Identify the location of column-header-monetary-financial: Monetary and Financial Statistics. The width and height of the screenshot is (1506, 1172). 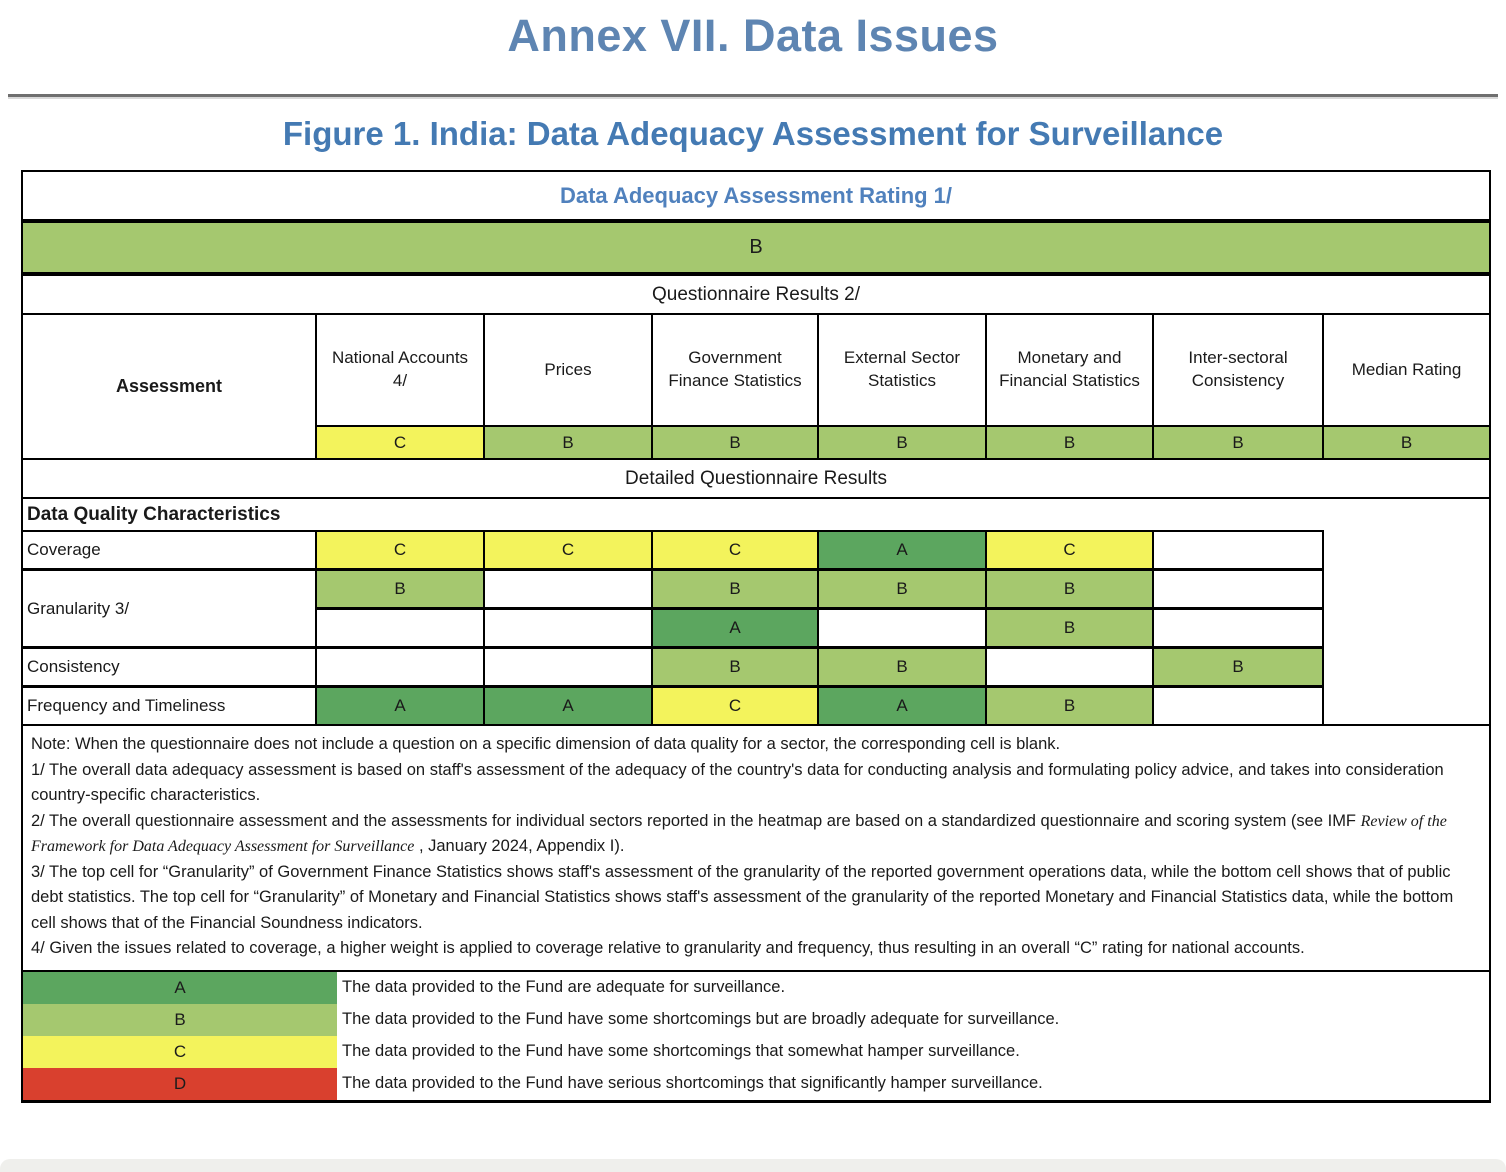
(1069, 370).